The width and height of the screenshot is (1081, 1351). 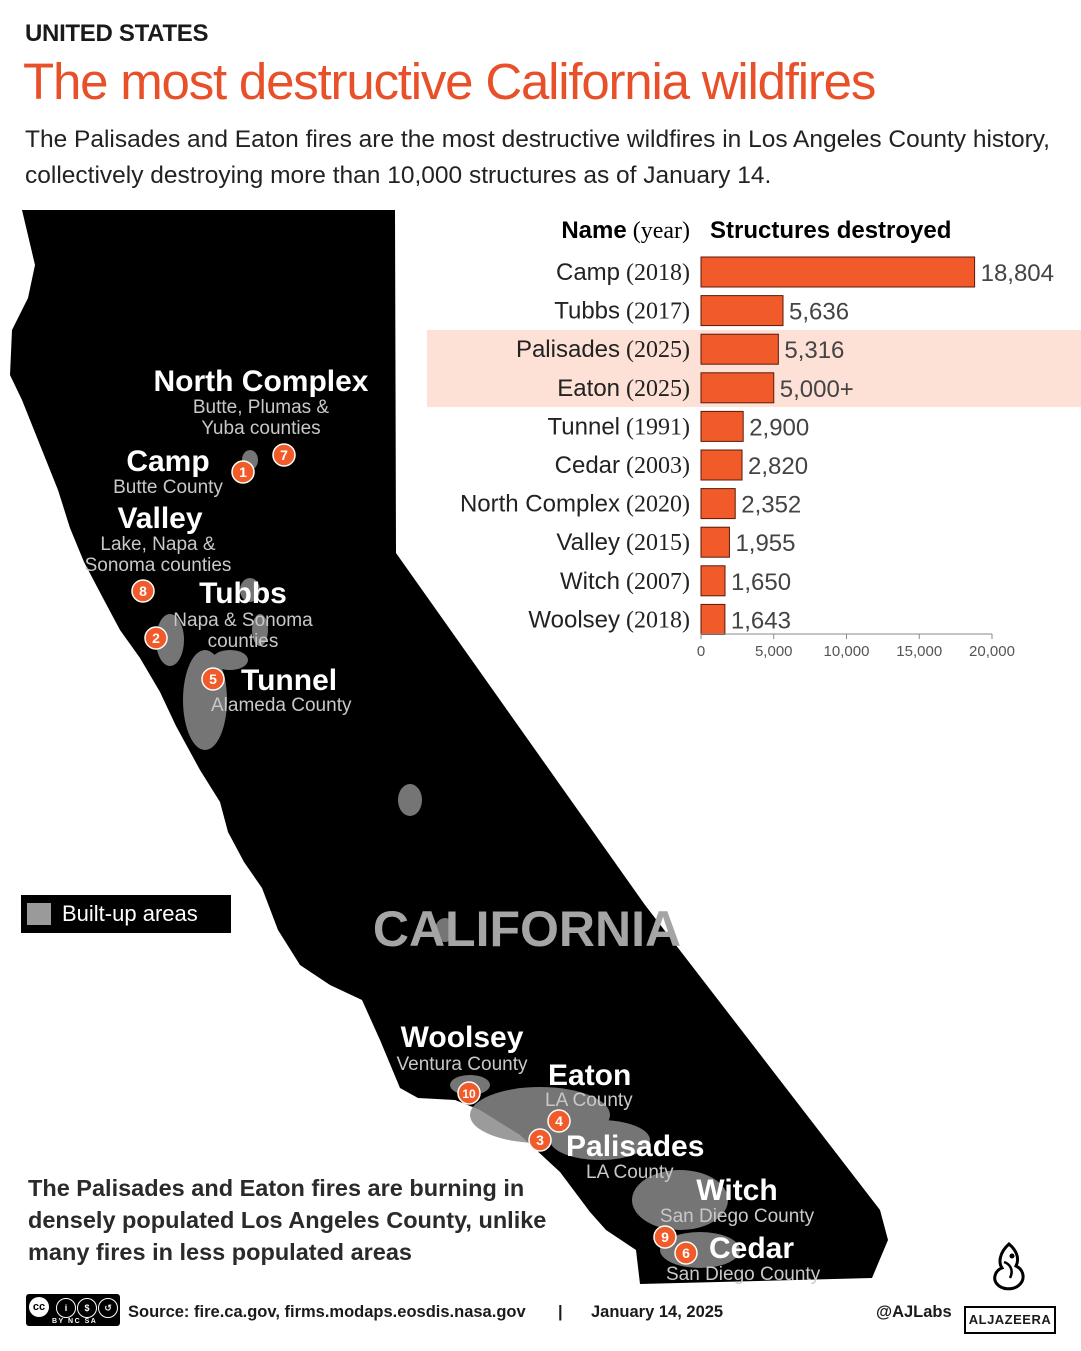 What do you see at coordinates (623, 542) in the screenshot?
I see `category-label: Valley (2015)` at bounding box center [623, 542].